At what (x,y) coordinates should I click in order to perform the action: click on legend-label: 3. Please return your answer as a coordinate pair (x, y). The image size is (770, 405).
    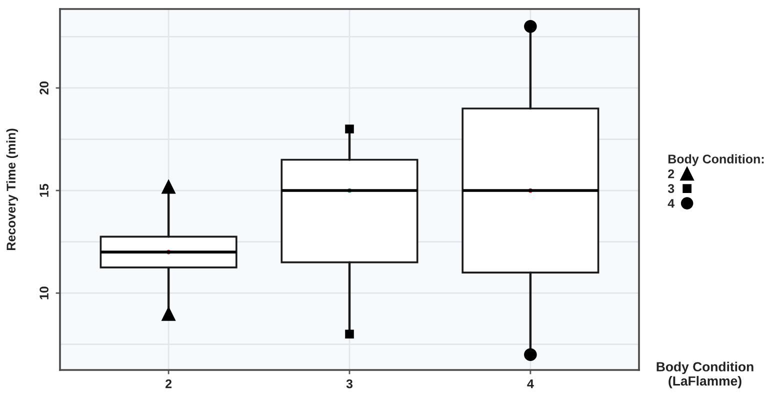
    Looking at the image, I should click on (671, 189).